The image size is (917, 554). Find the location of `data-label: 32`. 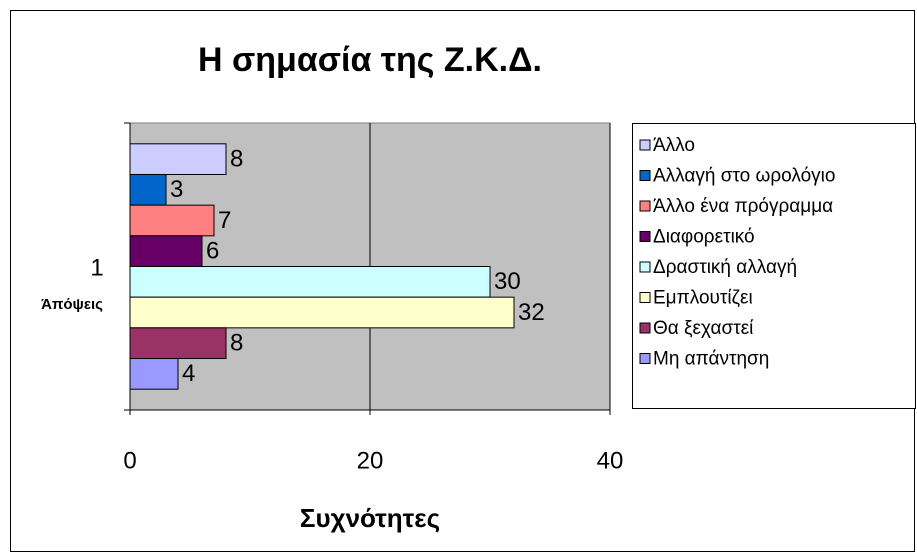

data-label: 32 is located at coordinates (531, 312).